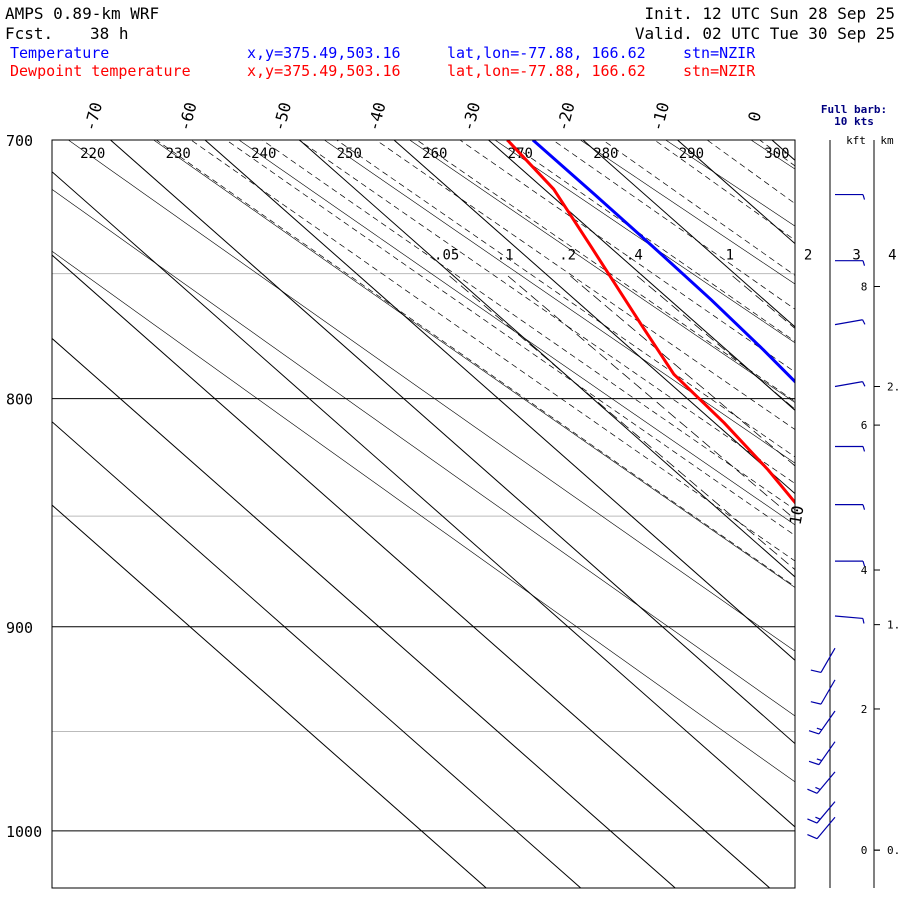  I want to click on forecast-hour: 38 h, so click(109, 33).